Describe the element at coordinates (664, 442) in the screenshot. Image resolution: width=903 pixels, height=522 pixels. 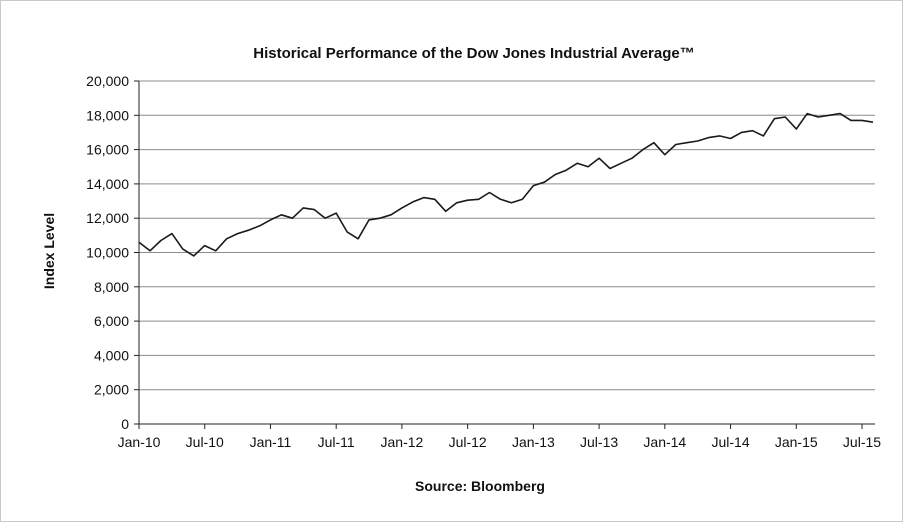
I see `x-tick-label: Jan-14` at that location.